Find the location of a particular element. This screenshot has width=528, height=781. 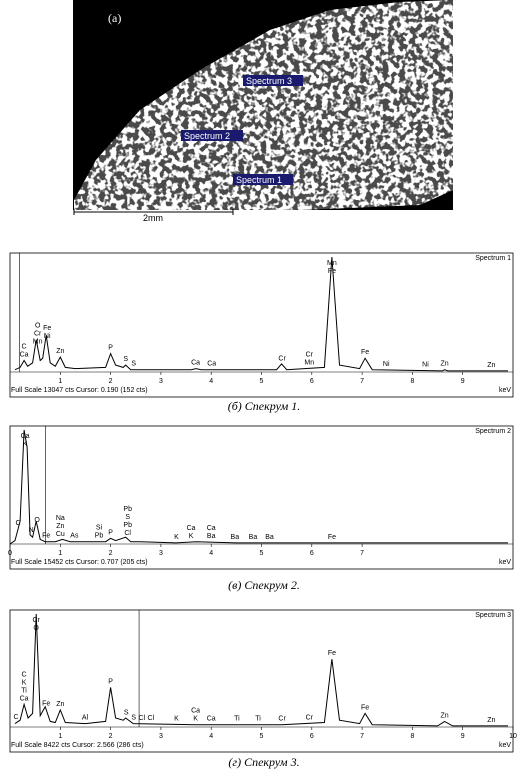

x-tick-label: 0 is located at coordinates (10, 553).